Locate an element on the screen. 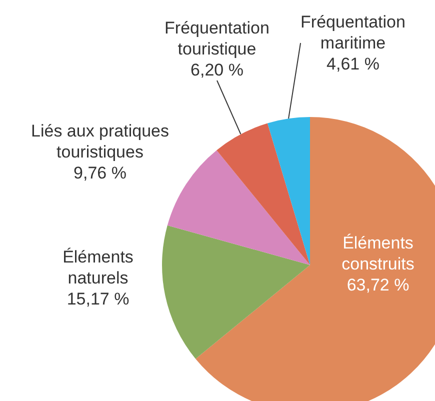 The height and width of the screenshot is (401, 435). slice-label: Liés aux pratiques touristiques is located at coordinates (100, 142).